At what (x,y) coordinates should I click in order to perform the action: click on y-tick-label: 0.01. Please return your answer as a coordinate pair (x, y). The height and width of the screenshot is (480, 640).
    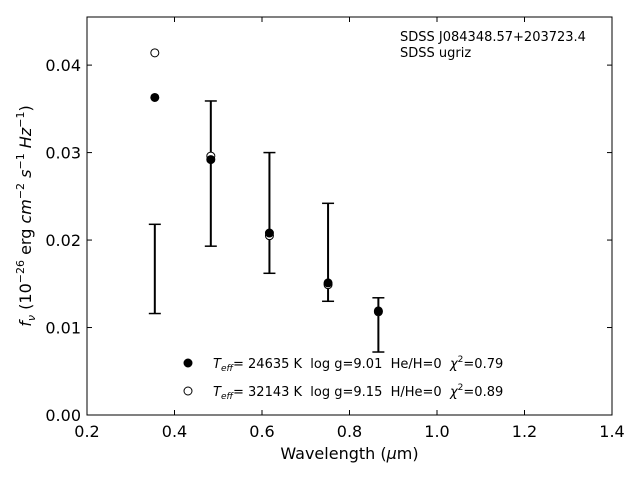
    Looking at the image, I should click on (63, 328).